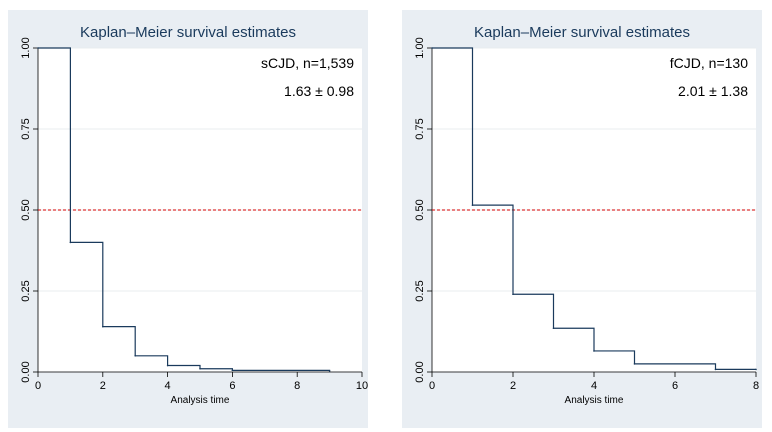  What do you see at coordinates (709, 63) in the screenshot?
I see `annotation-0: fCJD, n=130` at bounding box center [709, 63].